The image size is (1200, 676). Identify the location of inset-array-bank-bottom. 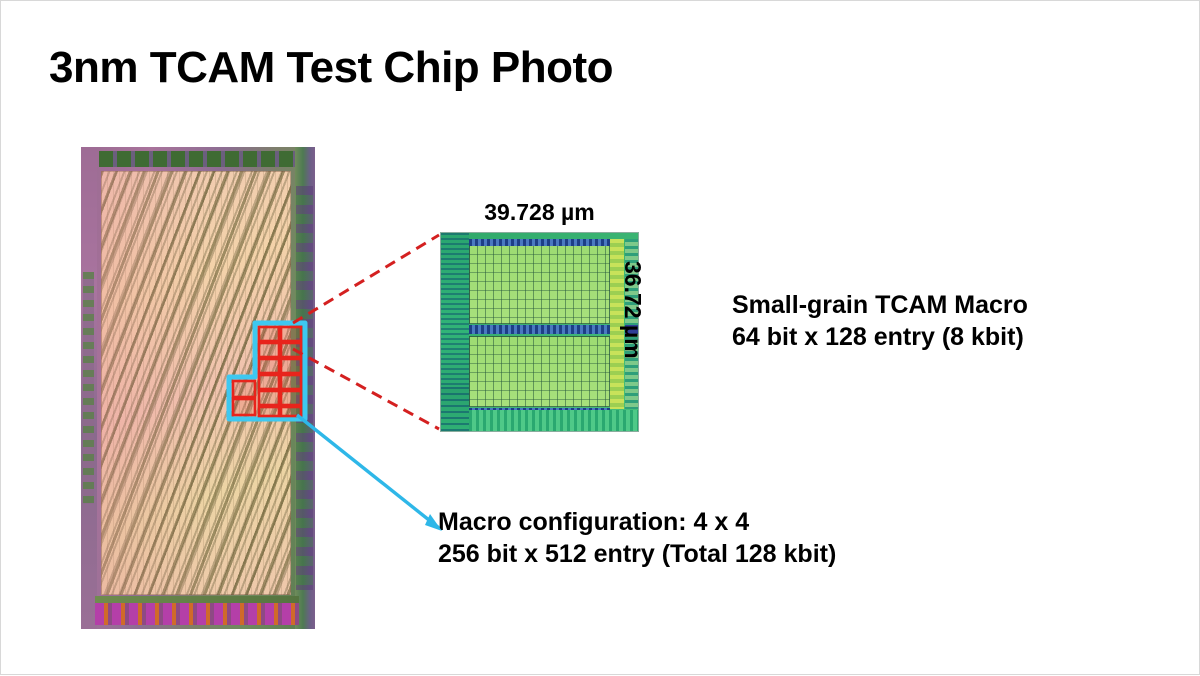
(539, 371).